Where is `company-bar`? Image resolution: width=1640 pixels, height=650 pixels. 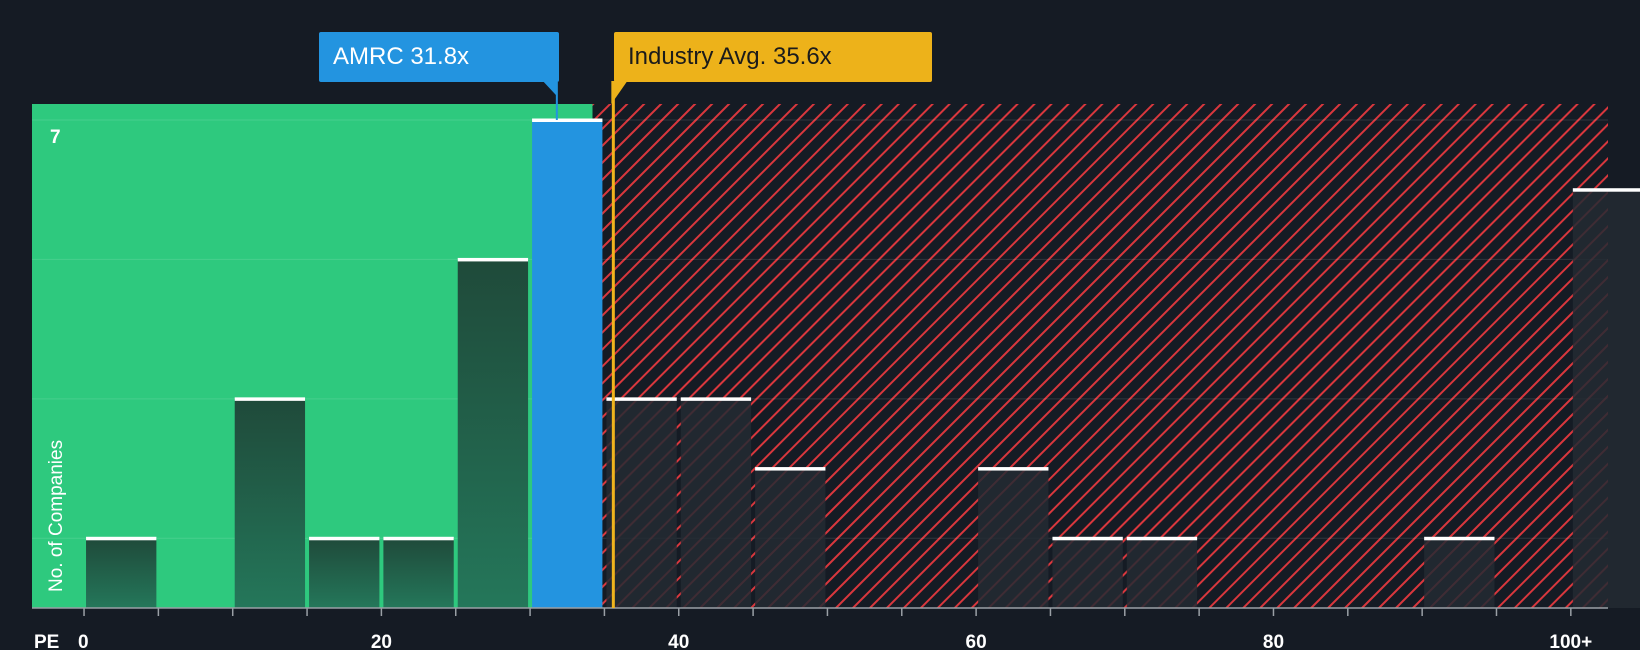
company-bar is located at coordinates (567, 364).